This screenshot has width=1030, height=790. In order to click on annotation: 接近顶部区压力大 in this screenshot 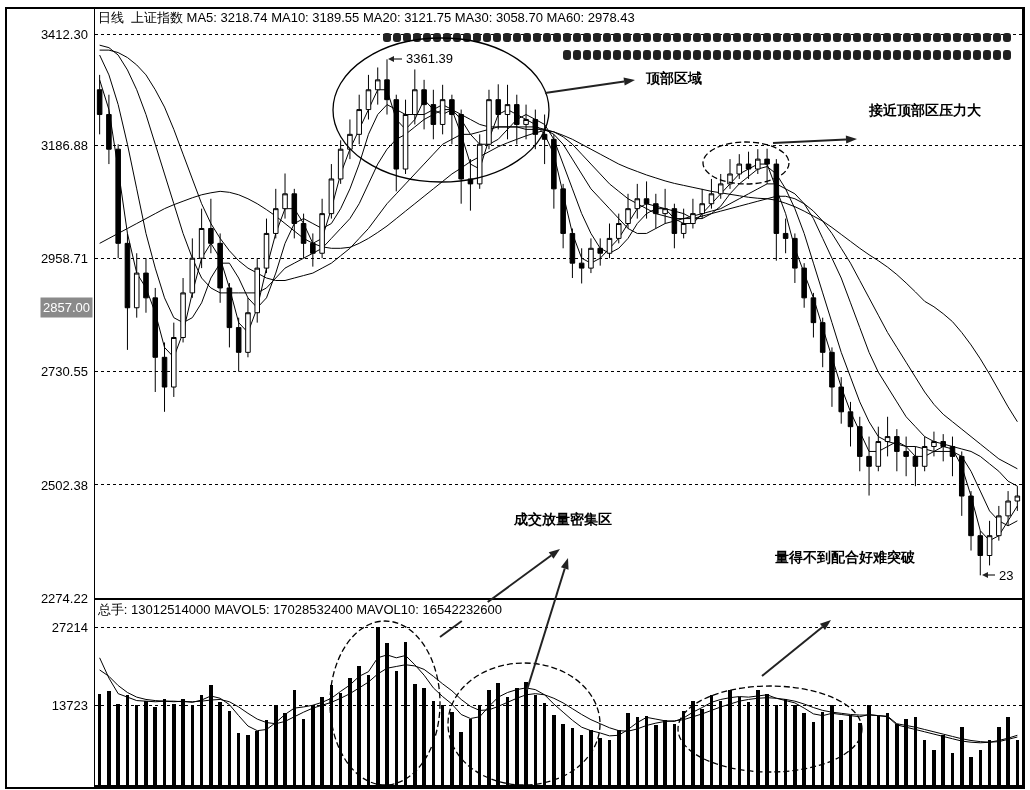, I will do `click(925, 110)`.